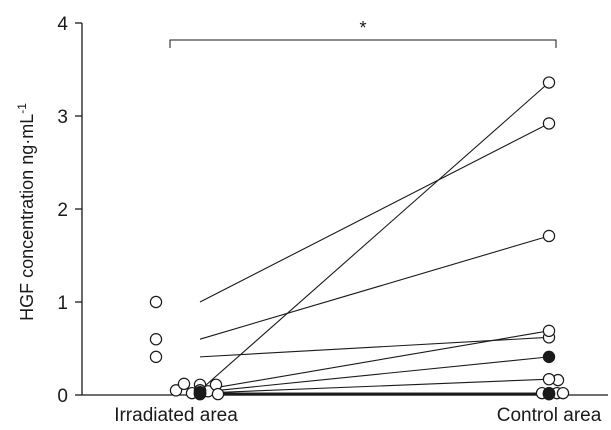  What do you see at coordinates (549, 415) in the screenshot?
I see `category-label-control: Control area` at bounding box center [549, 415].